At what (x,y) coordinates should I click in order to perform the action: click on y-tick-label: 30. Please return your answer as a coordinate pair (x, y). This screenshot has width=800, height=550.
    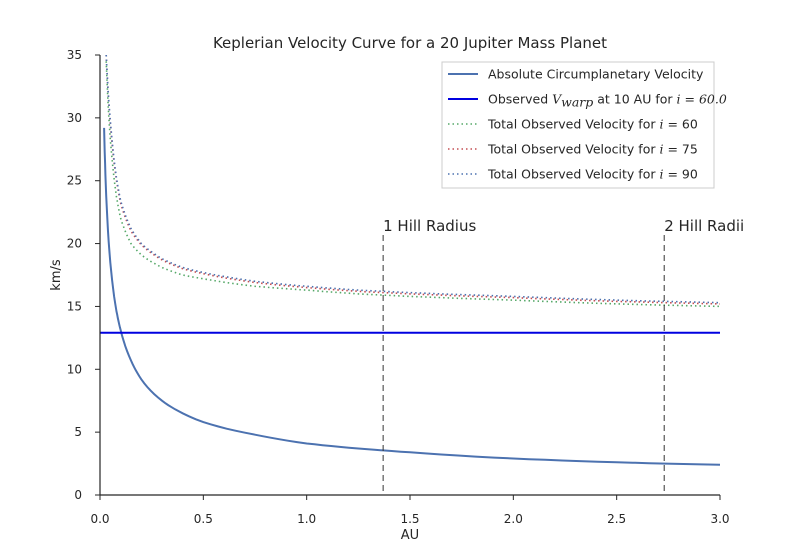
    Looking at the image, I should click on (74, 118).